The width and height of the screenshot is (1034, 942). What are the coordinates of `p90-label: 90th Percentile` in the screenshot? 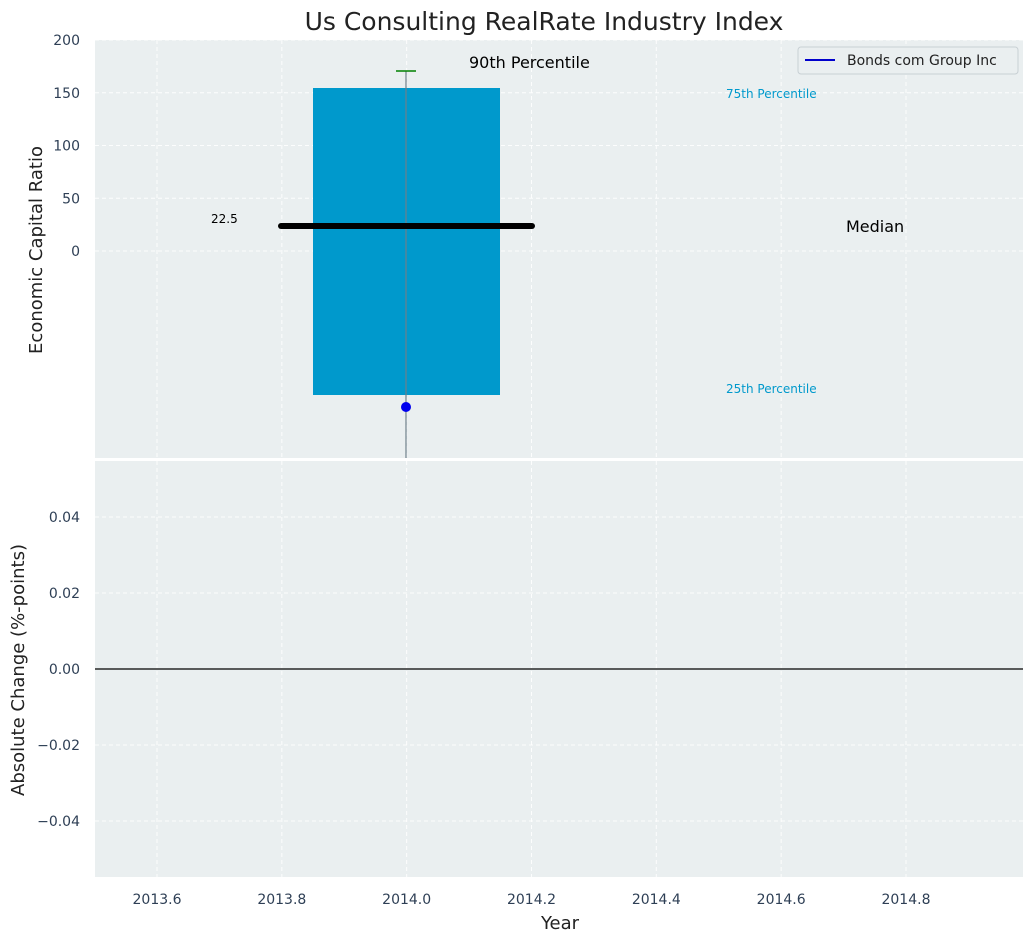 It's located at (529, 62).